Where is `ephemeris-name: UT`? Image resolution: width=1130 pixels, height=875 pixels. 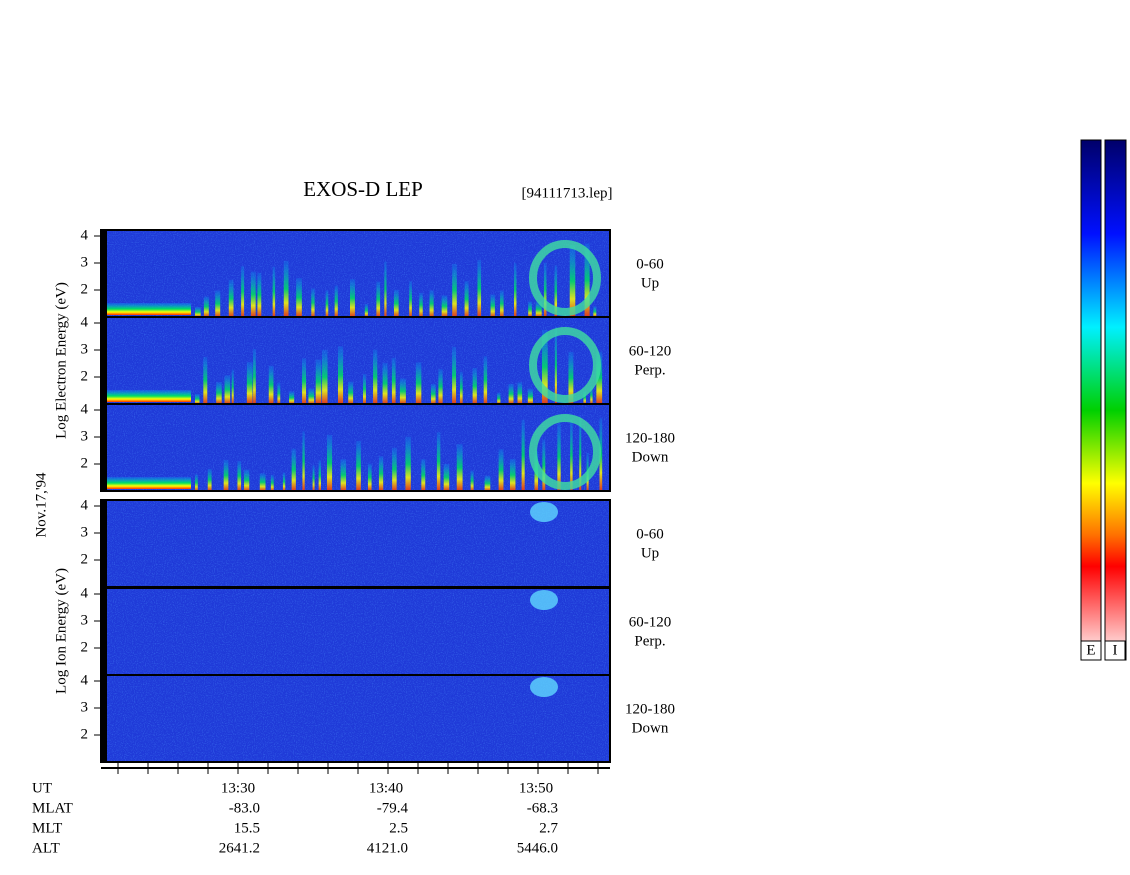
ephemeris-name: UT is located at coordinates (42, 788).